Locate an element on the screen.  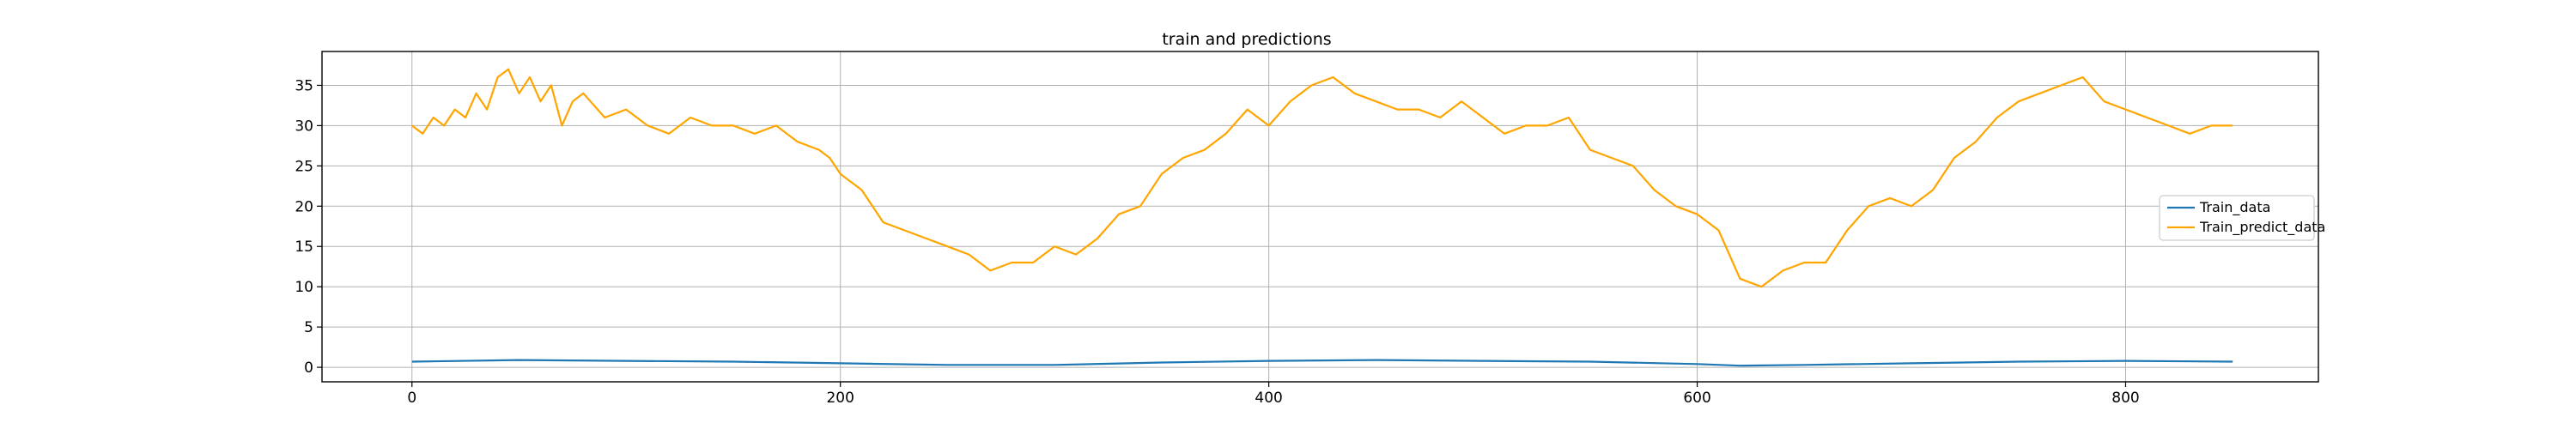
x-tick-label: 200 is located at coordinates (840, 398).